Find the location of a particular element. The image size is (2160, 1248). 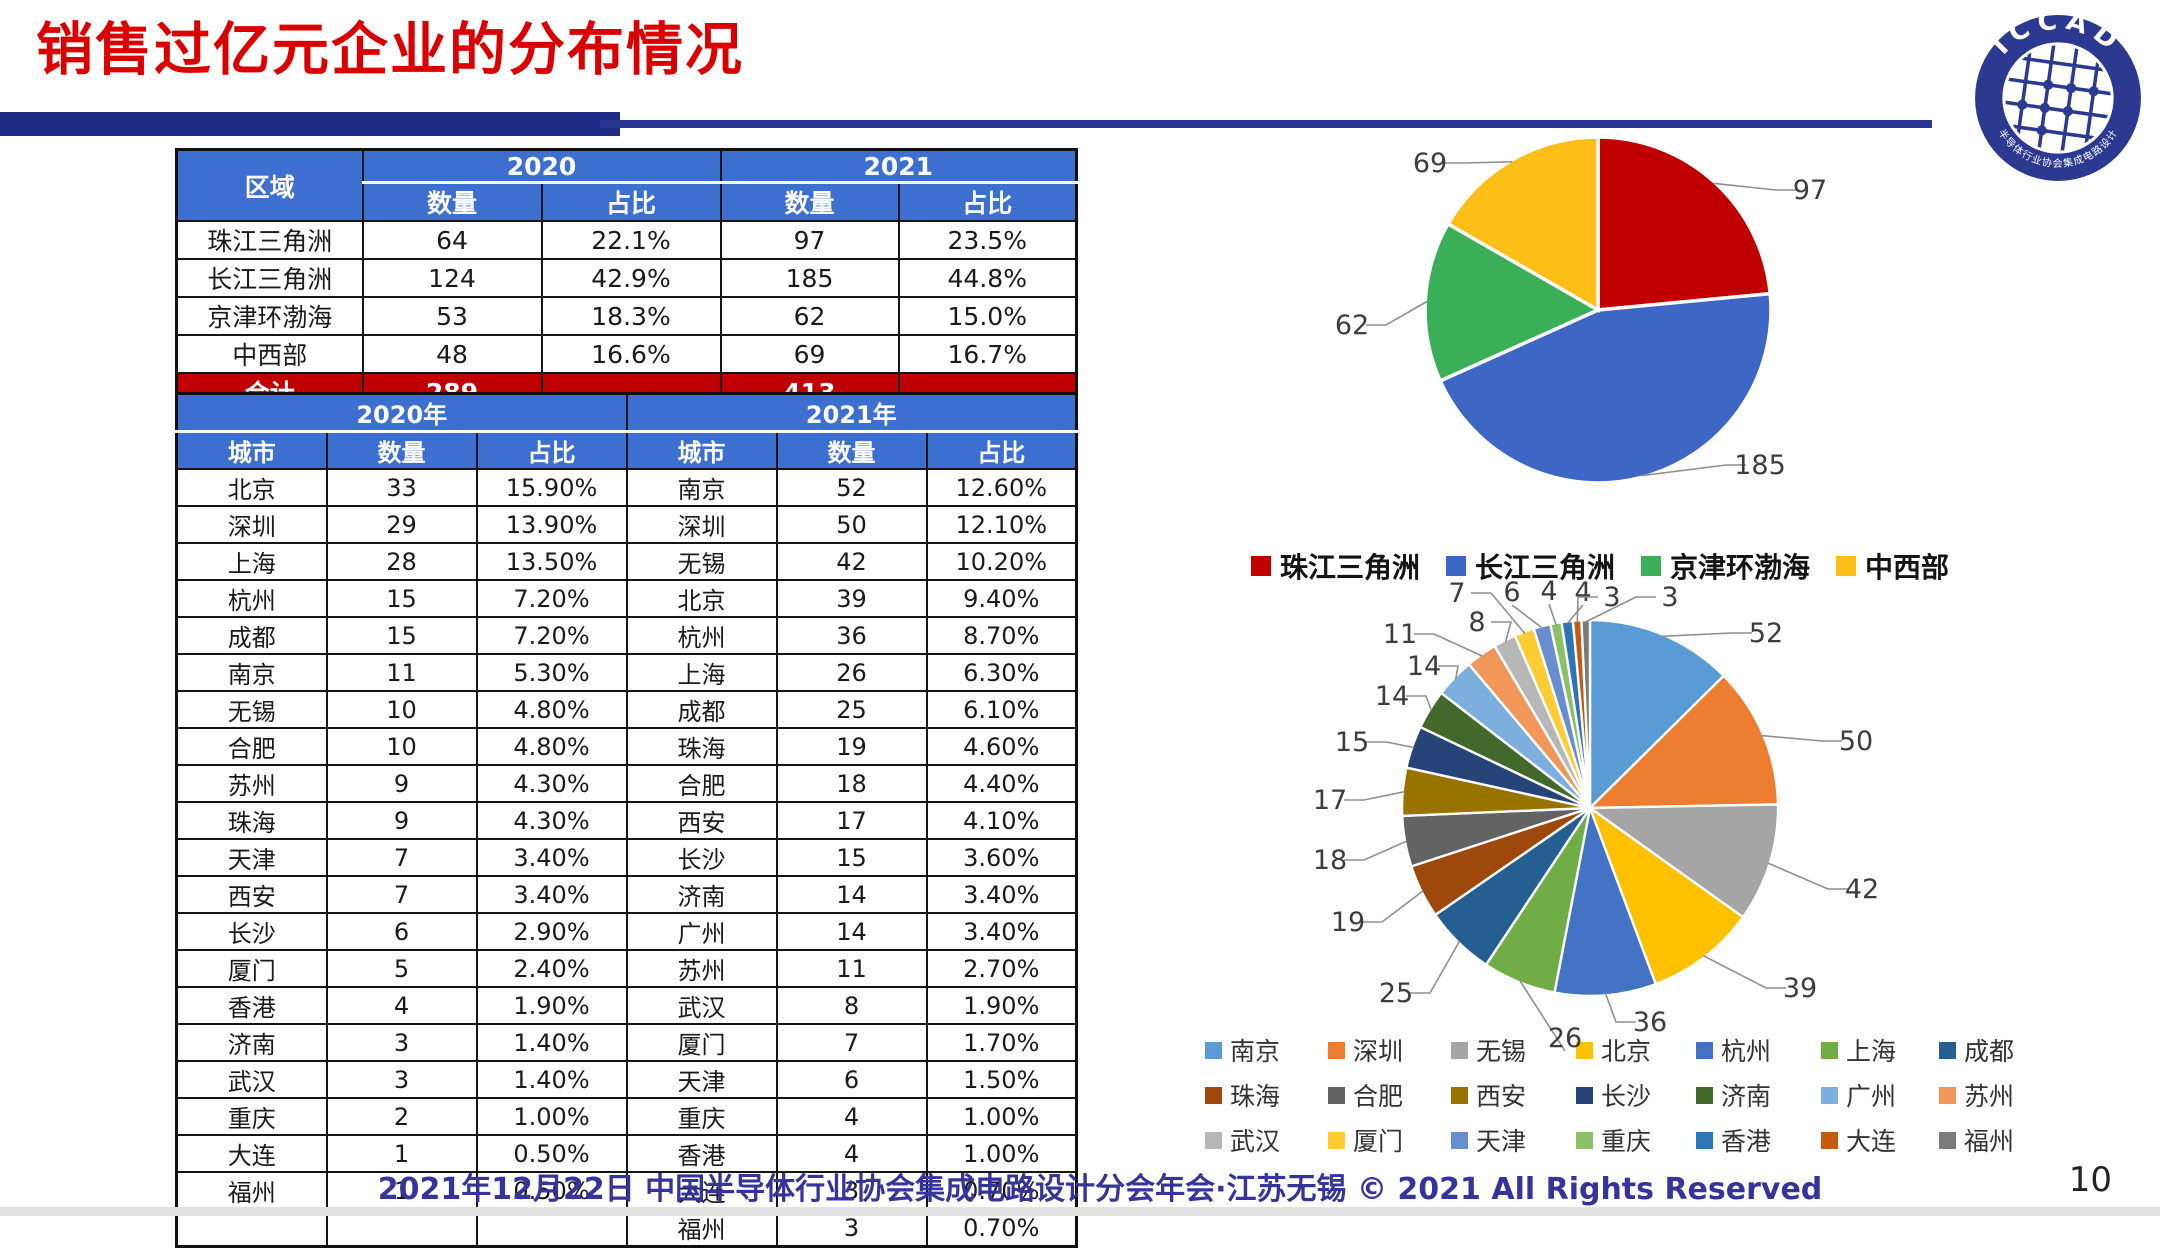

table-row: 西安 7 3.40% 济南 14 3.40% is located at coordinates (626, 894).